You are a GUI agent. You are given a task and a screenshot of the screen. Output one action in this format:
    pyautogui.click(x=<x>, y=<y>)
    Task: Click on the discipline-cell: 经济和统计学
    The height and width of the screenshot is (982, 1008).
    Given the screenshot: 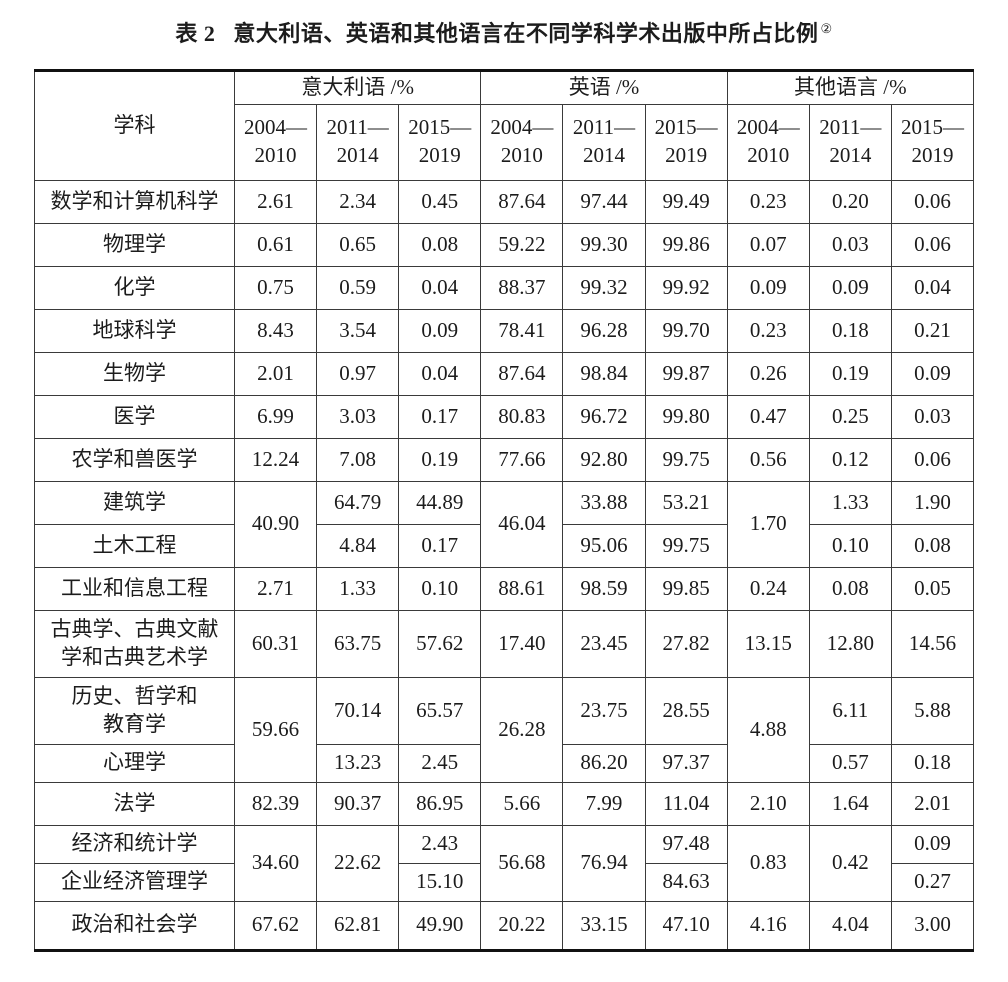 What is the action you would take?
    pyautogui.click(x=134, y=844)
    